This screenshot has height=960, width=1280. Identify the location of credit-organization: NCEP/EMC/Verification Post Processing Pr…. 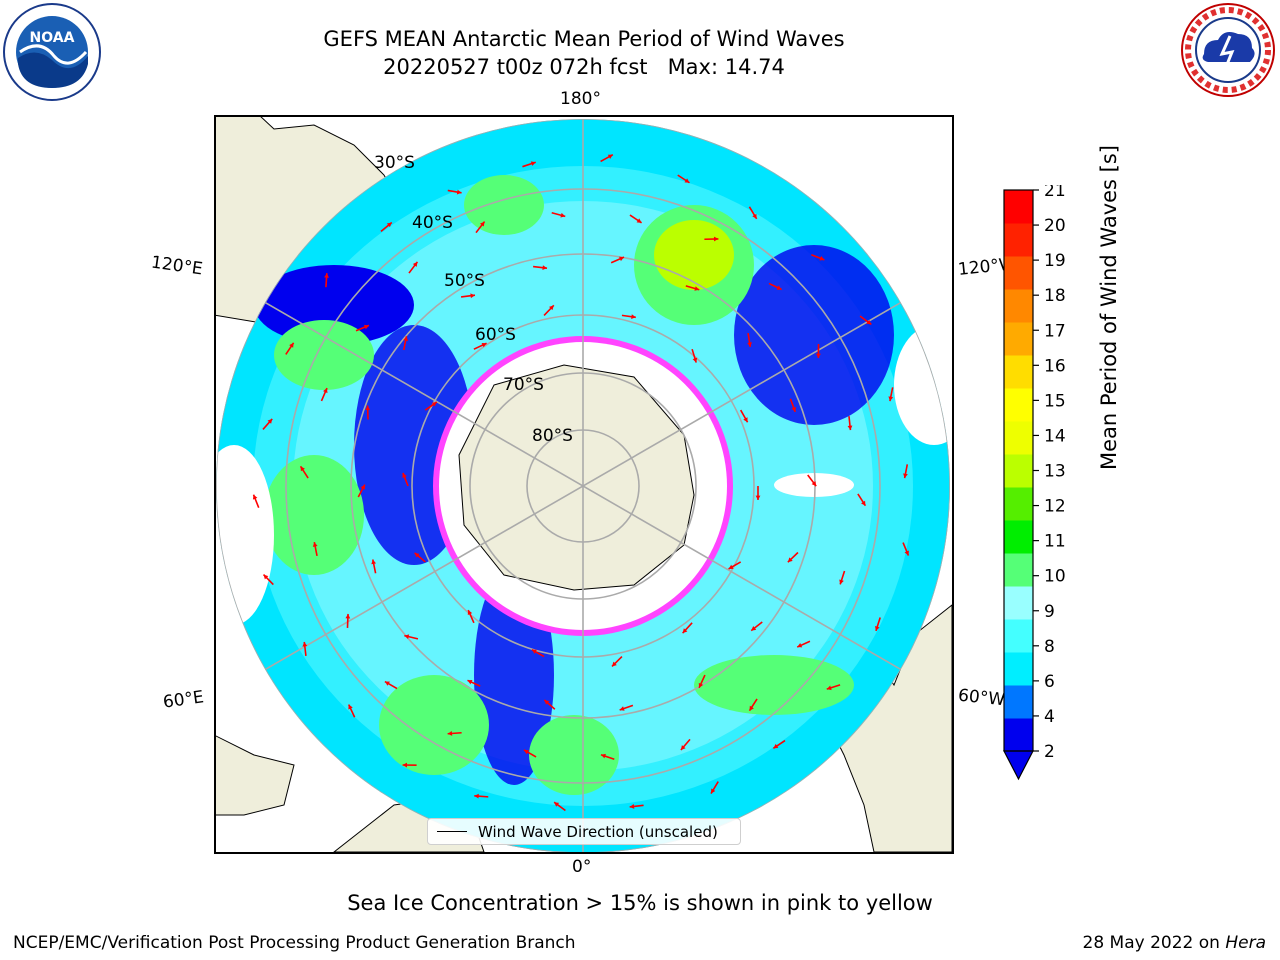
(294, 943).